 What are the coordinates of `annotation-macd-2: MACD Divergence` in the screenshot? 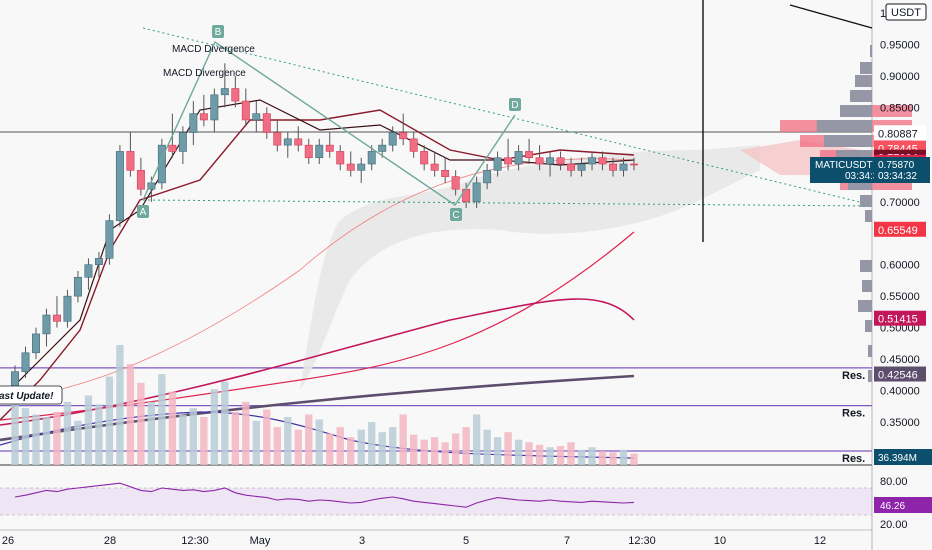 It's located at (204, 73).